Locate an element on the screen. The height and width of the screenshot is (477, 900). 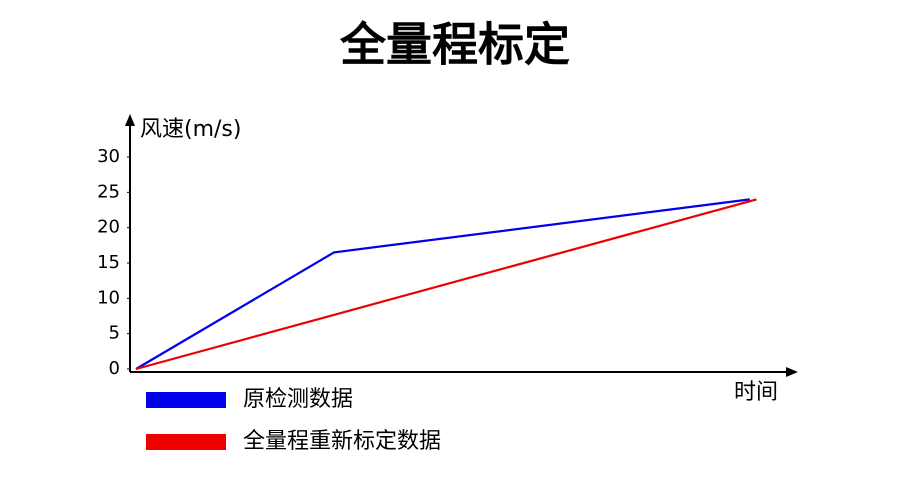
chart-title: 全量程标定 is located at coordinates (454, 45).